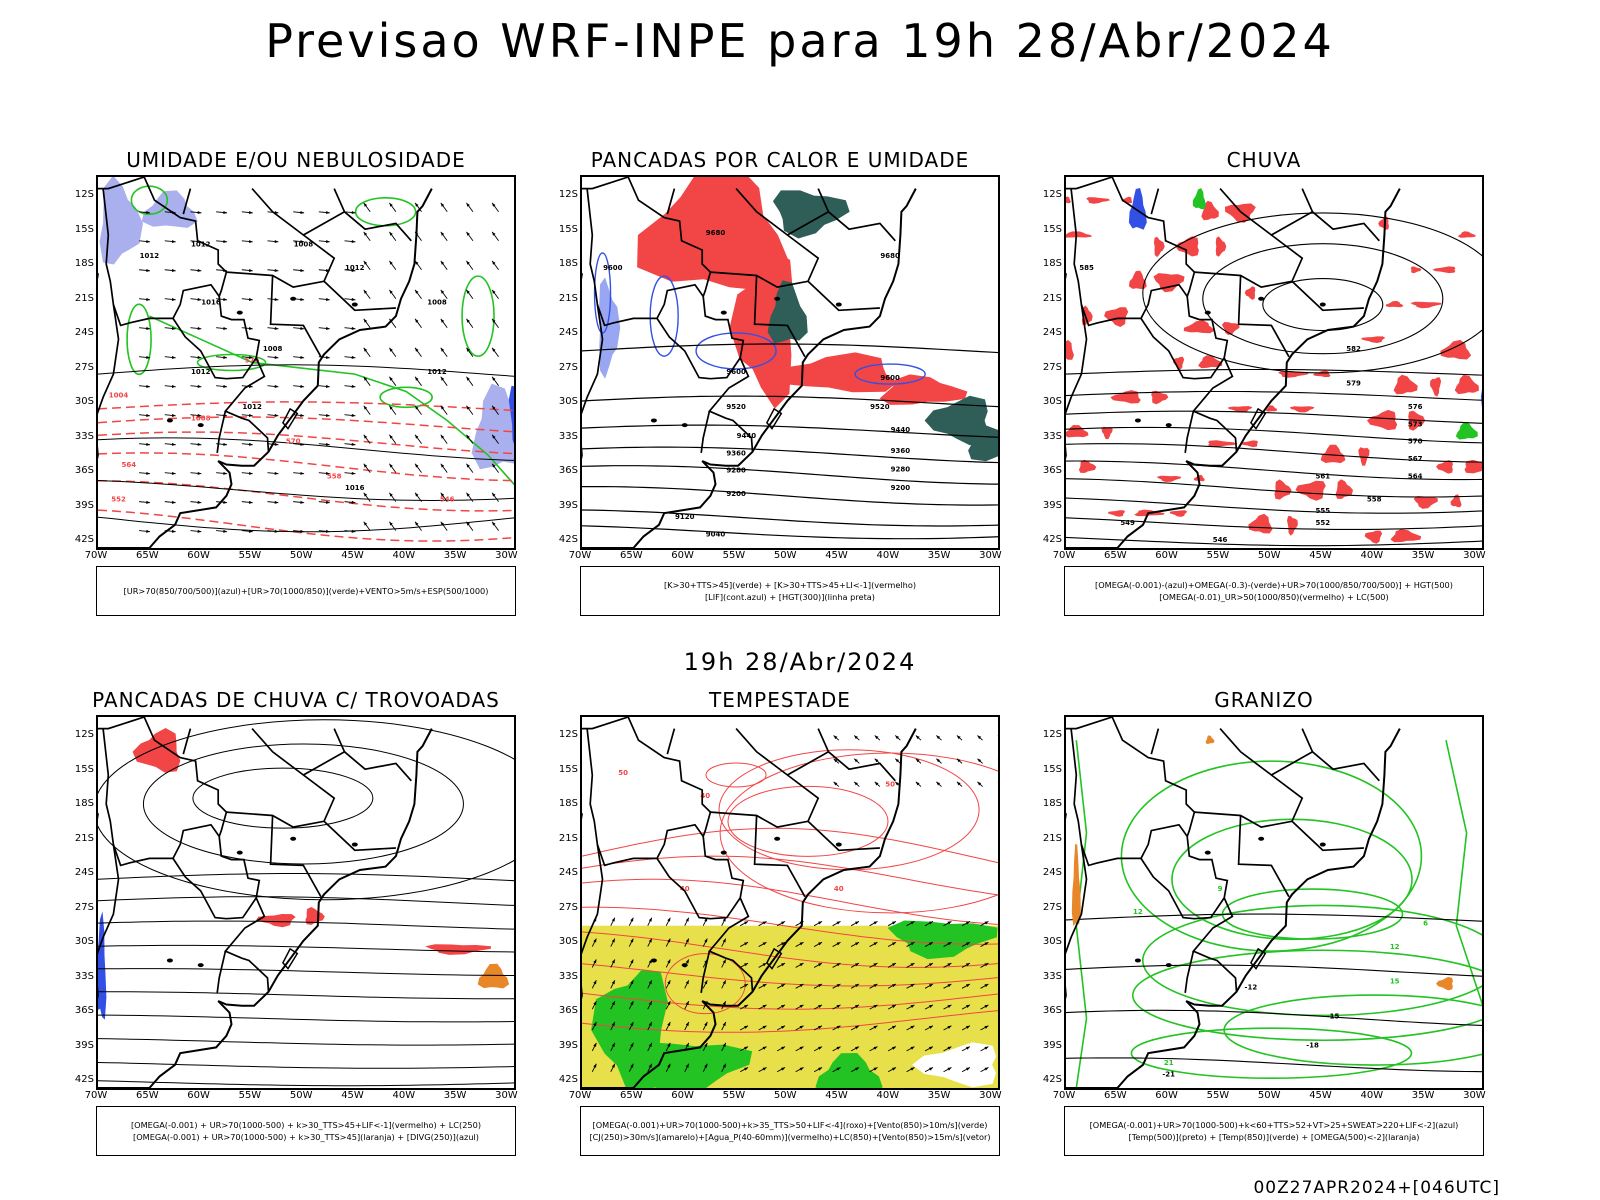  I want to click on omega-area, so click(1466, 431).